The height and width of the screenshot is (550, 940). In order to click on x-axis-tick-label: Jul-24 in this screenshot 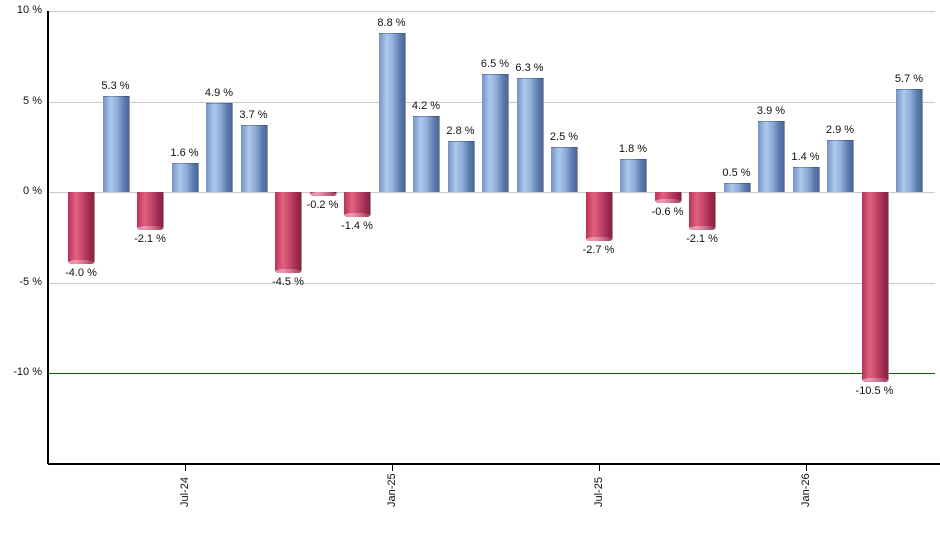, I will do `click(184, 492)`.